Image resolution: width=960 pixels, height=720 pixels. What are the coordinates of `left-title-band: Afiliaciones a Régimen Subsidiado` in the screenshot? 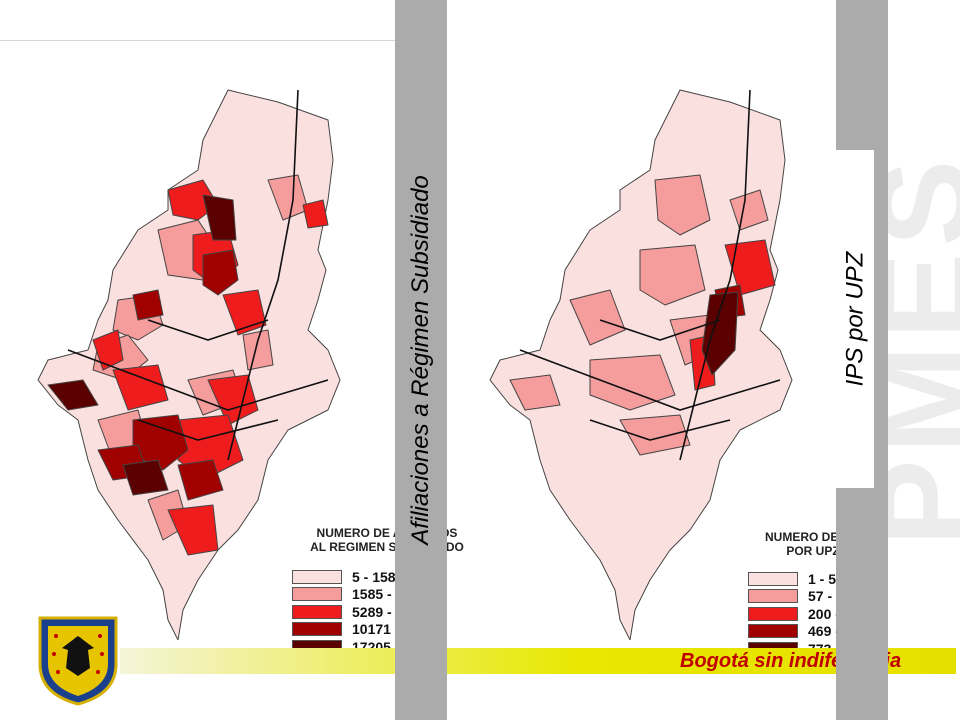 It's located at (421, 360).